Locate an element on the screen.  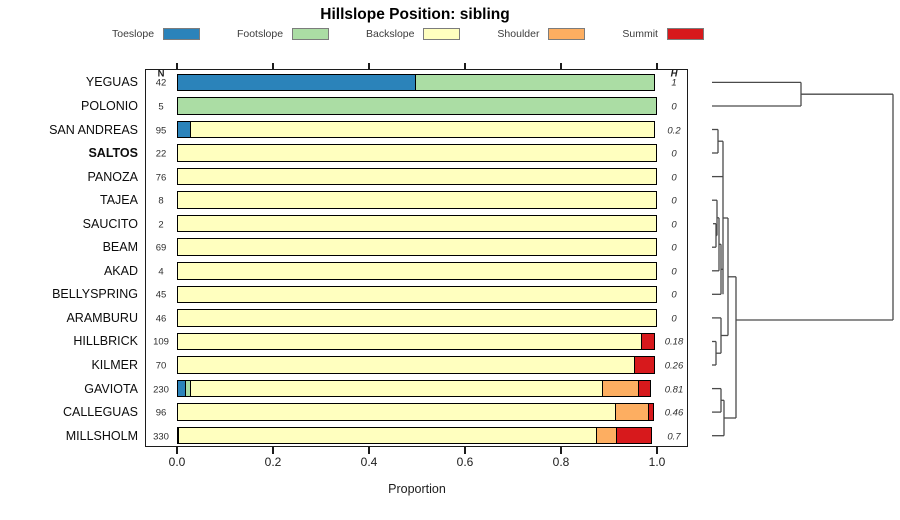
legend-label: Summit is located at coordinates (640, 34).